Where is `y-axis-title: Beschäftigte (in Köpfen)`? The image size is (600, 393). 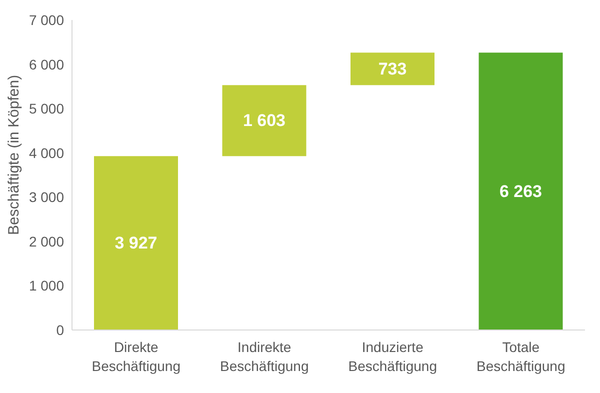
y-axis-title: Beschäftigte (in Köpfen) is located at coordinates (13, 154).